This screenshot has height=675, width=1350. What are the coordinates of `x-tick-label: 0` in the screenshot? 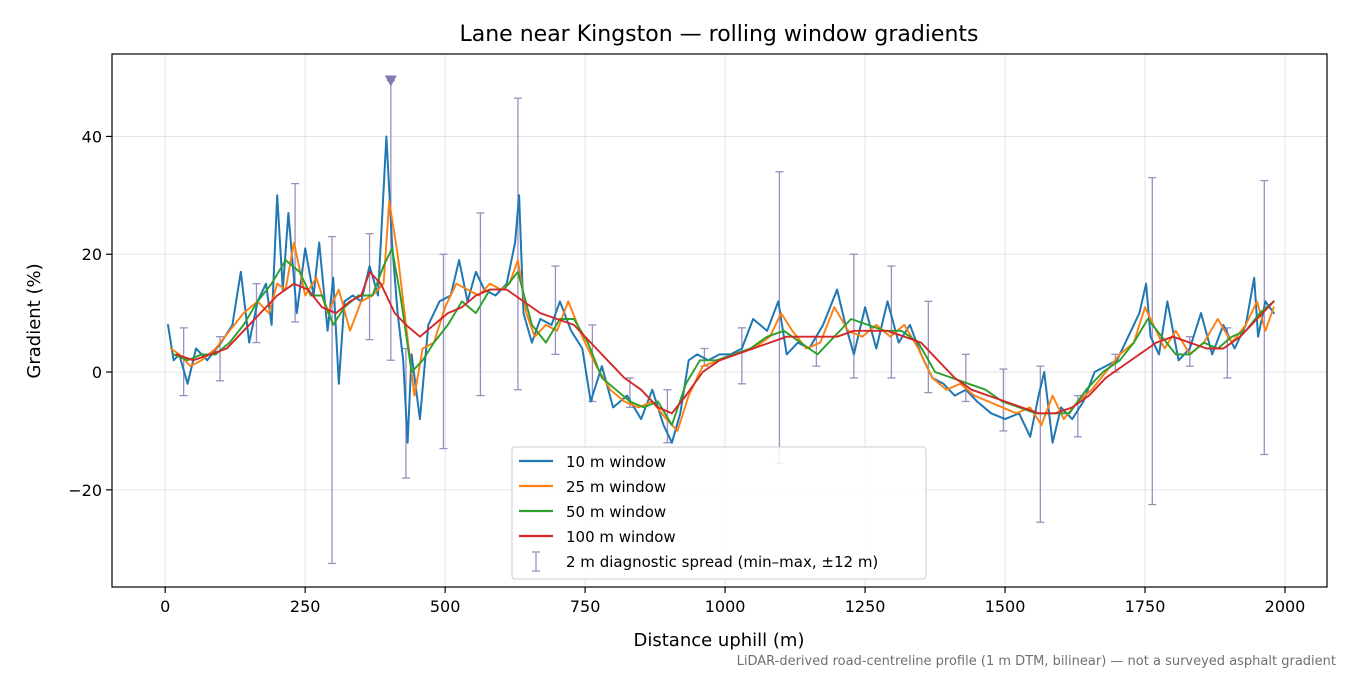 It's located at (165, 606).